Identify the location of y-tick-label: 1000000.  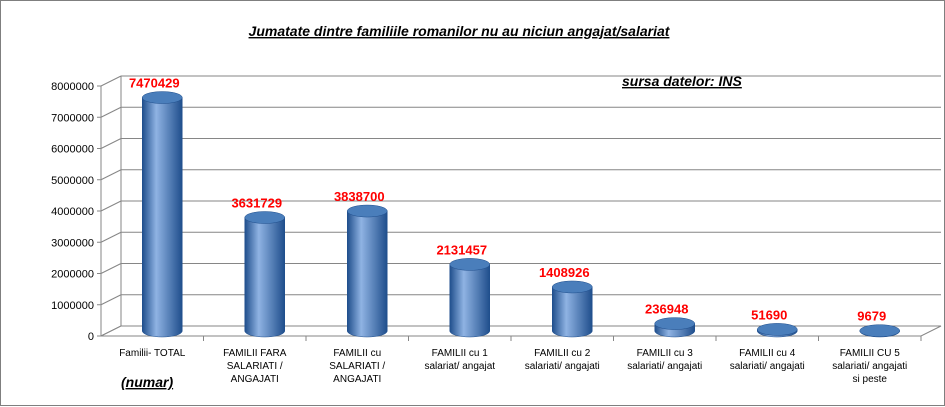
(72, 306).